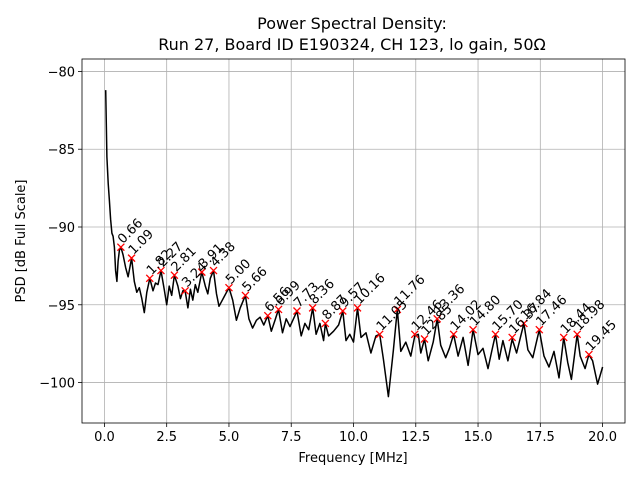 Image resolution: width=640 pixels, height=480 pixels. I want to click on chart-title: Power Spectral Density:, so click(352, 23).